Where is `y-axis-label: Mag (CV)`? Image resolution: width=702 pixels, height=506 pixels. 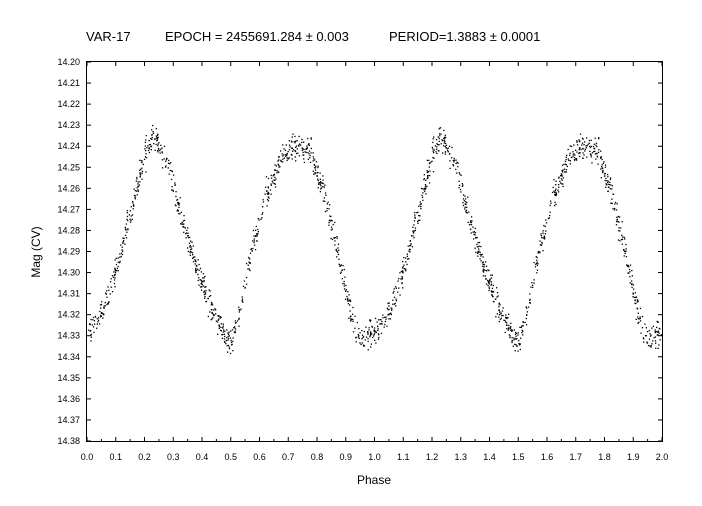
y-axis-label: Mag (CV) is located at coordinates (36, 251).